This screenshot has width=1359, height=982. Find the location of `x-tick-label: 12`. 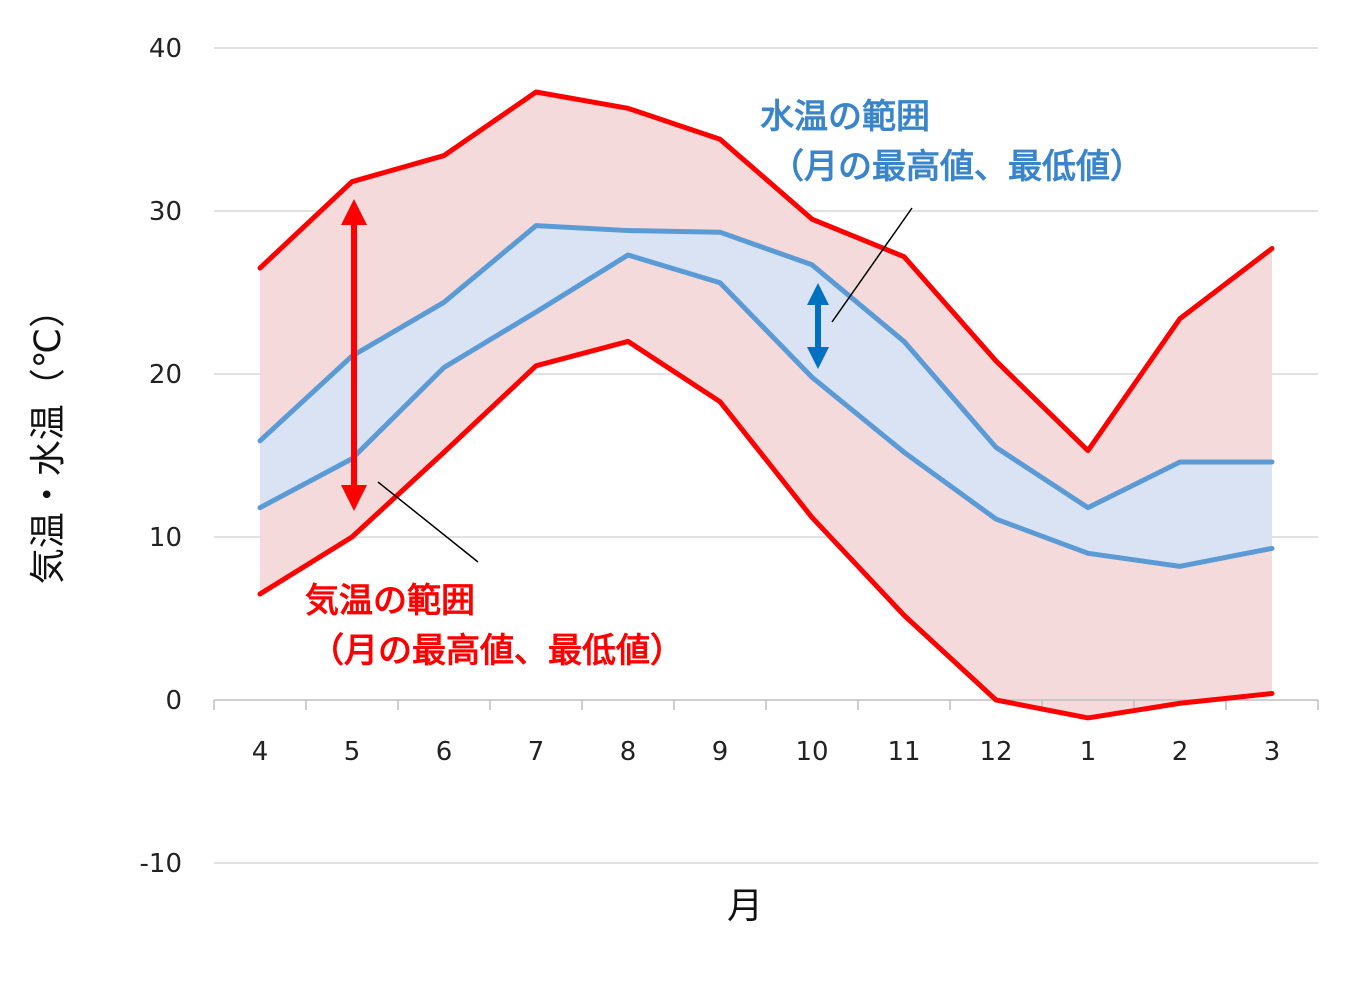

x-tick-label: 12 is located at coordinates (995, 752).